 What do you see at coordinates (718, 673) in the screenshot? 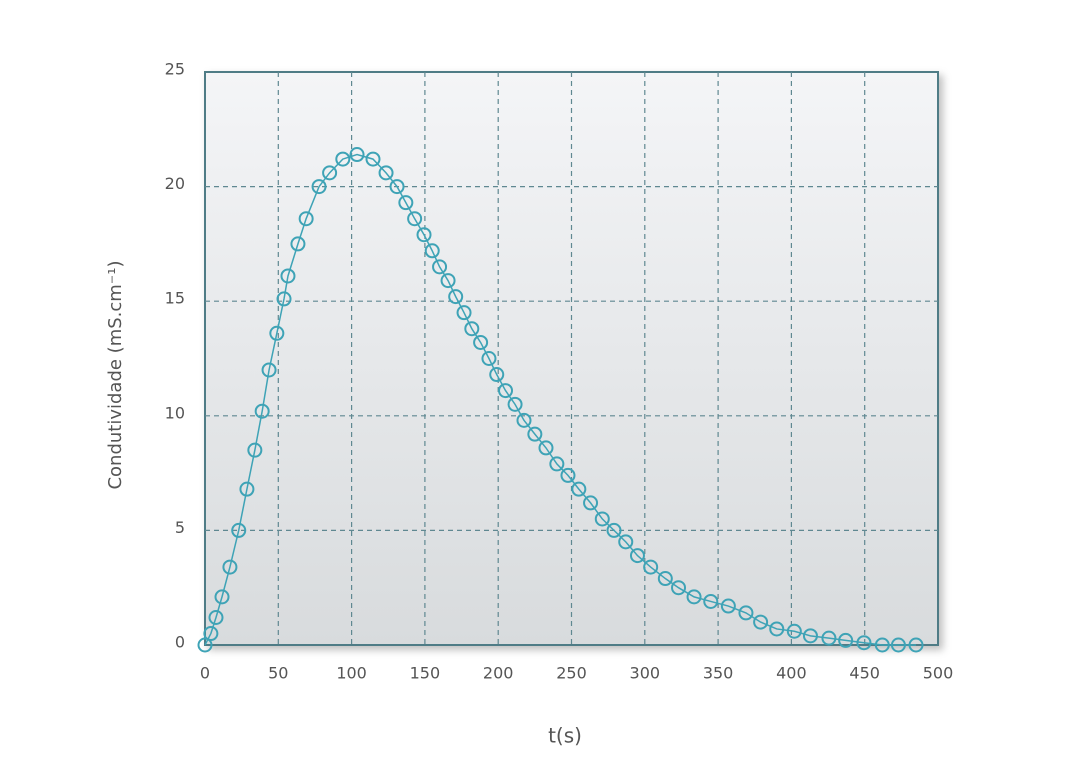
I see `x-tick-label: 350` at bounding box center [718, 673].